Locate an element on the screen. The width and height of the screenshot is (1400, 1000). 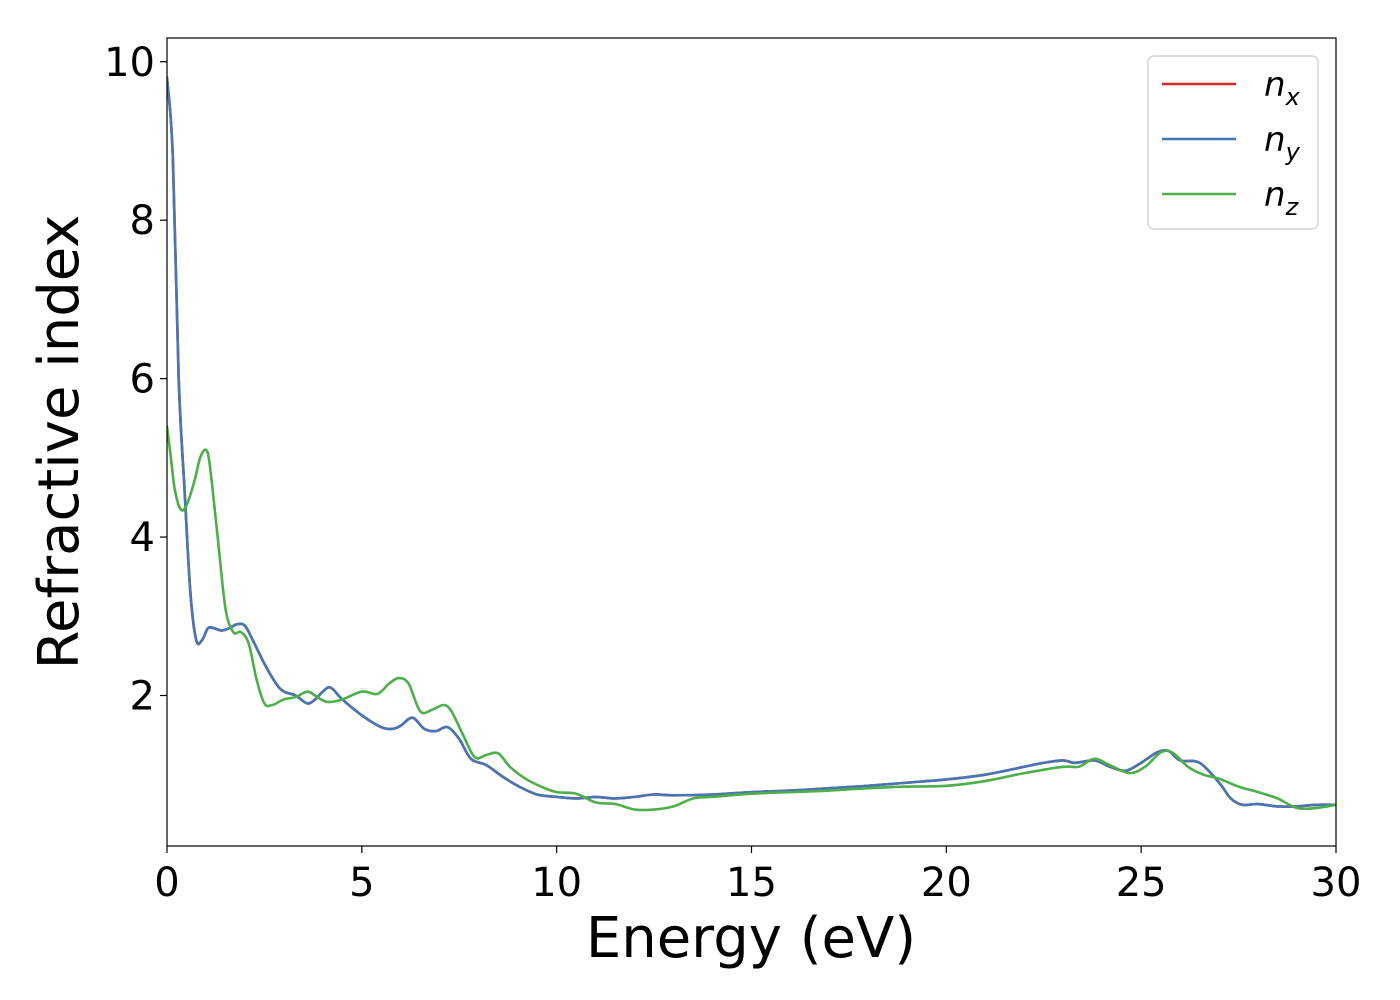
x-tick-label: 5 is located at coordinates (361, 883).